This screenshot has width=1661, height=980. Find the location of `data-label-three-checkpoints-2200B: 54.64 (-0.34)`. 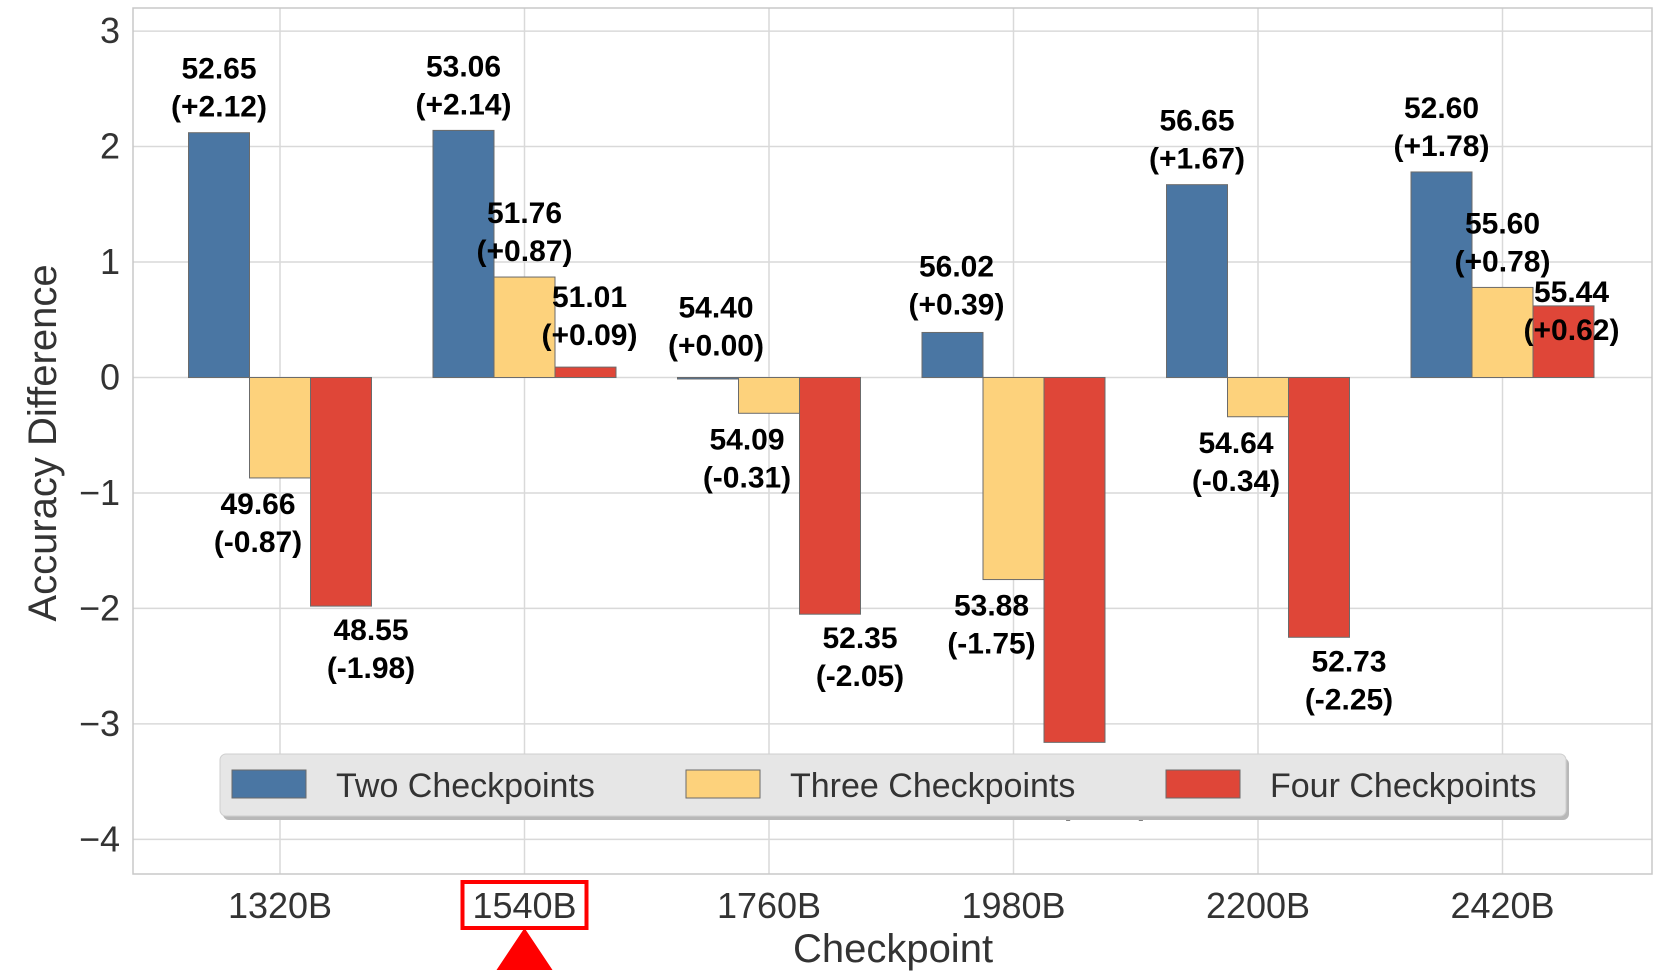

data-label-three-checkpoints-2200B: 54.64 (-0.34) is located at coordinates (1236, 462).